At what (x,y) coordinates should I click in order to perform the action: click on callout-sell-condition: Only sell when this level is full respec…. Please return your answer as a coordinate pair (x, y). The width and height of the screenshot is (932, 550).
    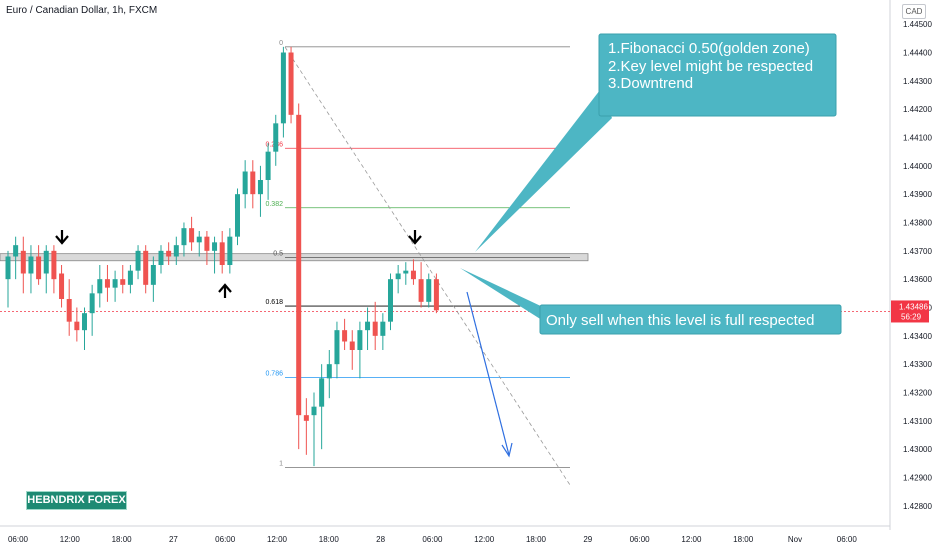
    Looking at the image, I should click on (651, 301).